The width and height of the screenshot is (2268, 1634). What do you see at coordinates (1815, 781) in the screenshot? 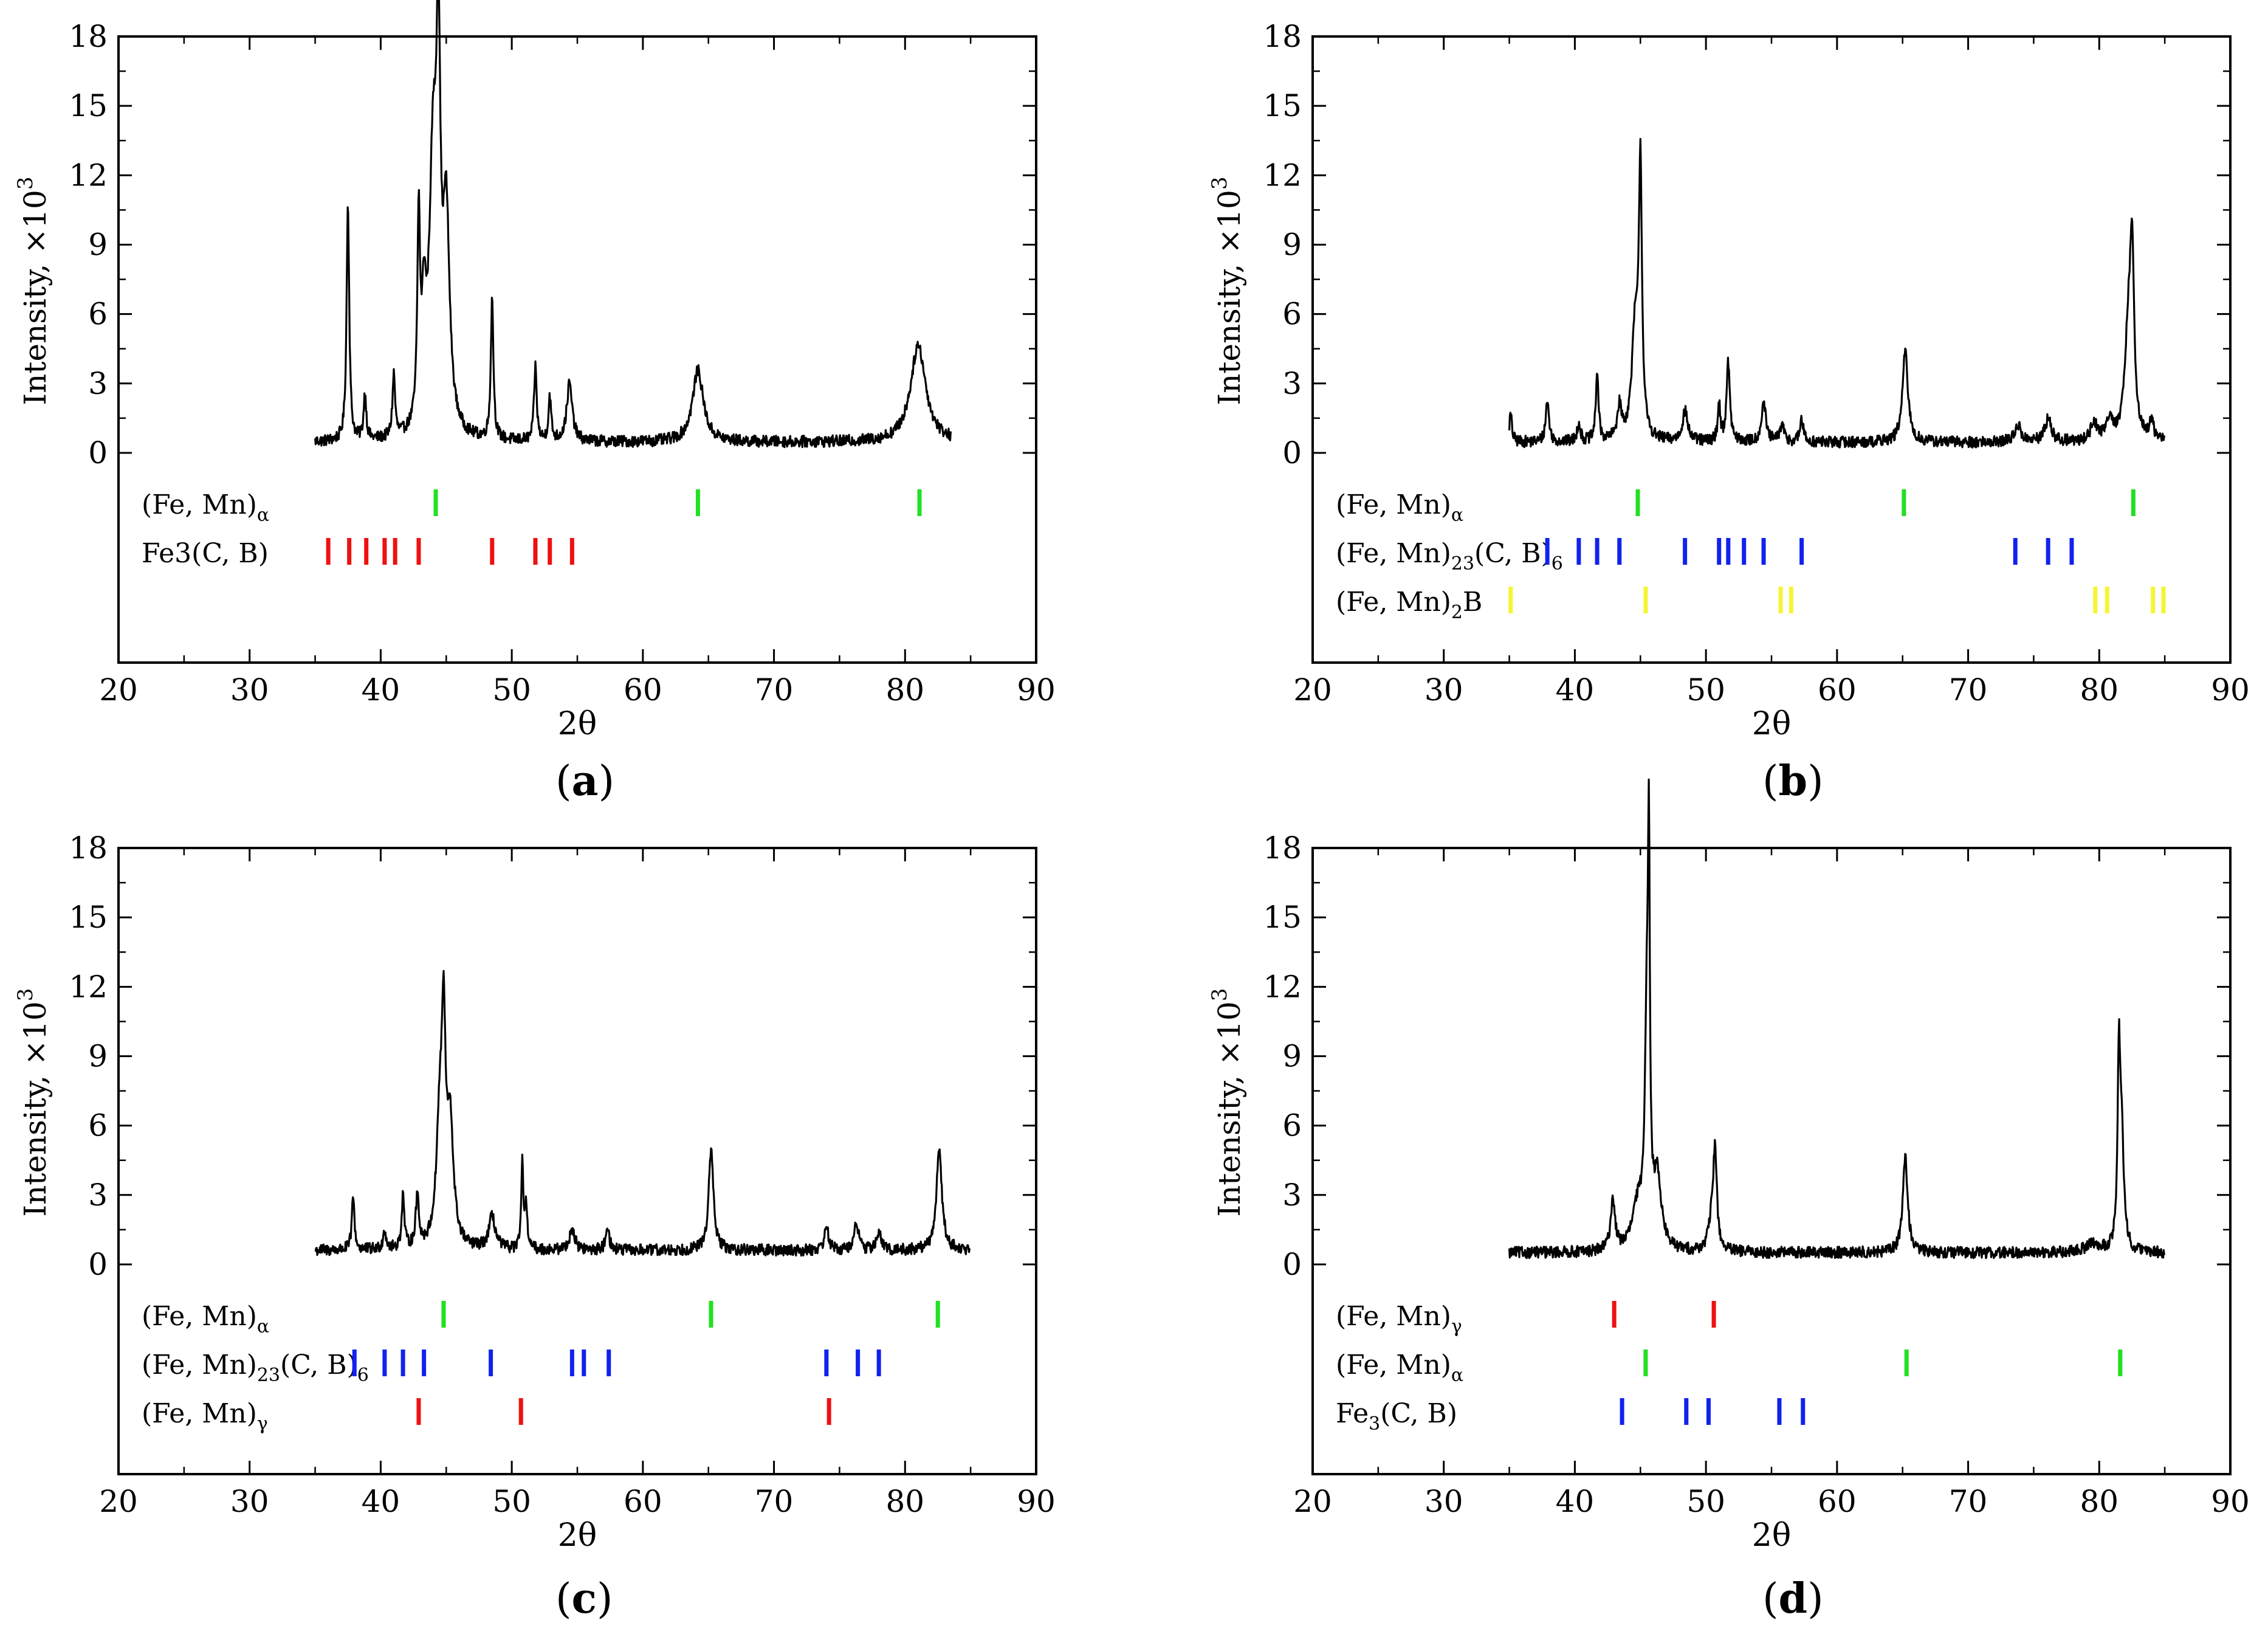
I see `caption-b-close: )` at bounding box center [1815, 781].